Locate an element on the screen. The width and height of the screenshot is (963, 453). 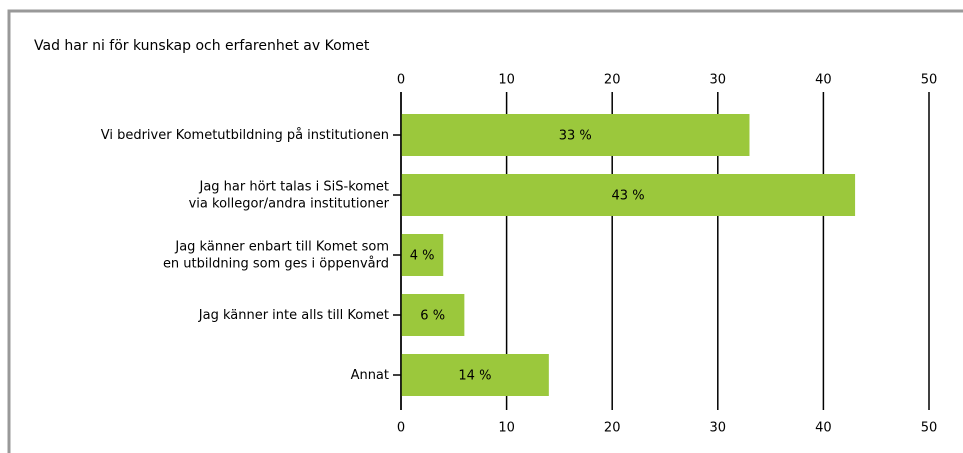
y-tick-label: Annat is located at coordinates (370, 375).